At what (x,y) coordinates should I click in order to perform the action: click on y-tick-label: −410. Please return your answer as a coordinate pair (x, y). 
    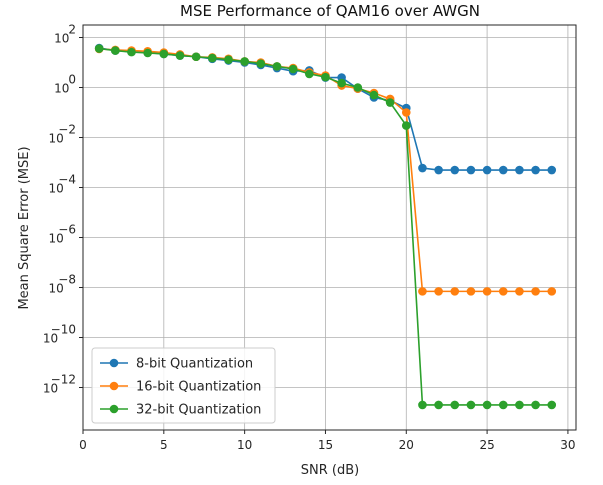
    Looking at the image, I should click on (62, 184).